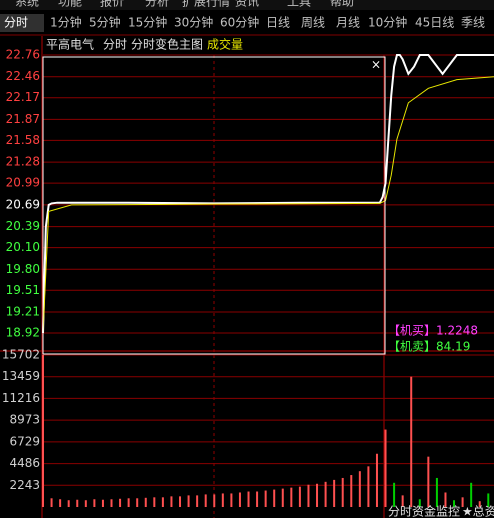  Describe the element at coordinates (66, 22) in the screenshot. I see `tab: 1分钟` at that location.